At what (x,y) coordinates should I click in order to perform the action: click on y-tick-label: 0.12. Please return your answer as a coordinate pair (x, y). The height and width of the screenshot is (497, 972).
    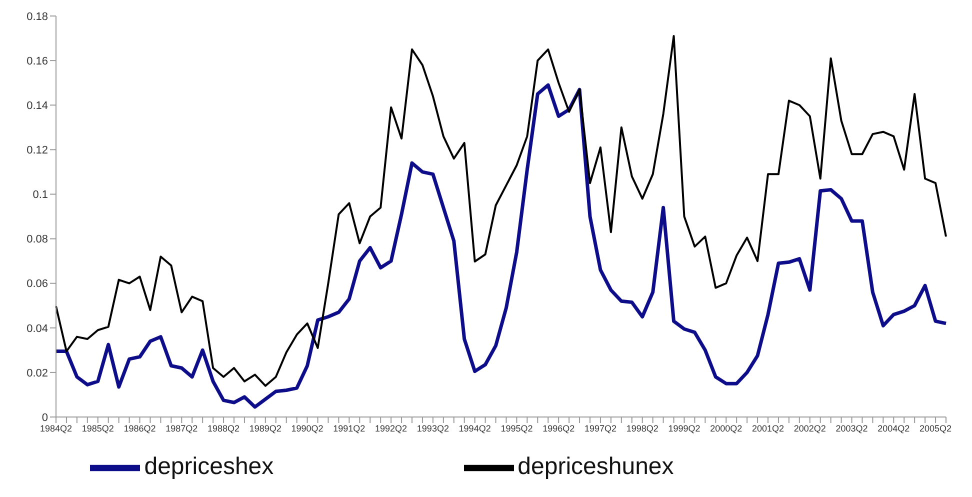
    Looking at the image, I should click on (37, 150).